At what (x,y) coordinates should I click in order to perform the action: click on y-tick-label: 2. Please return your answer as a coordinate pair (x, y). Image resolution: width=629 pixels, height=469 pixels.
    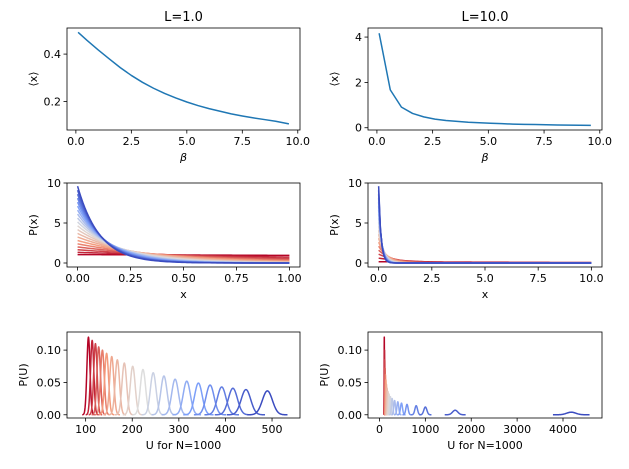
    Looking at the image, I should click on (358, 82).